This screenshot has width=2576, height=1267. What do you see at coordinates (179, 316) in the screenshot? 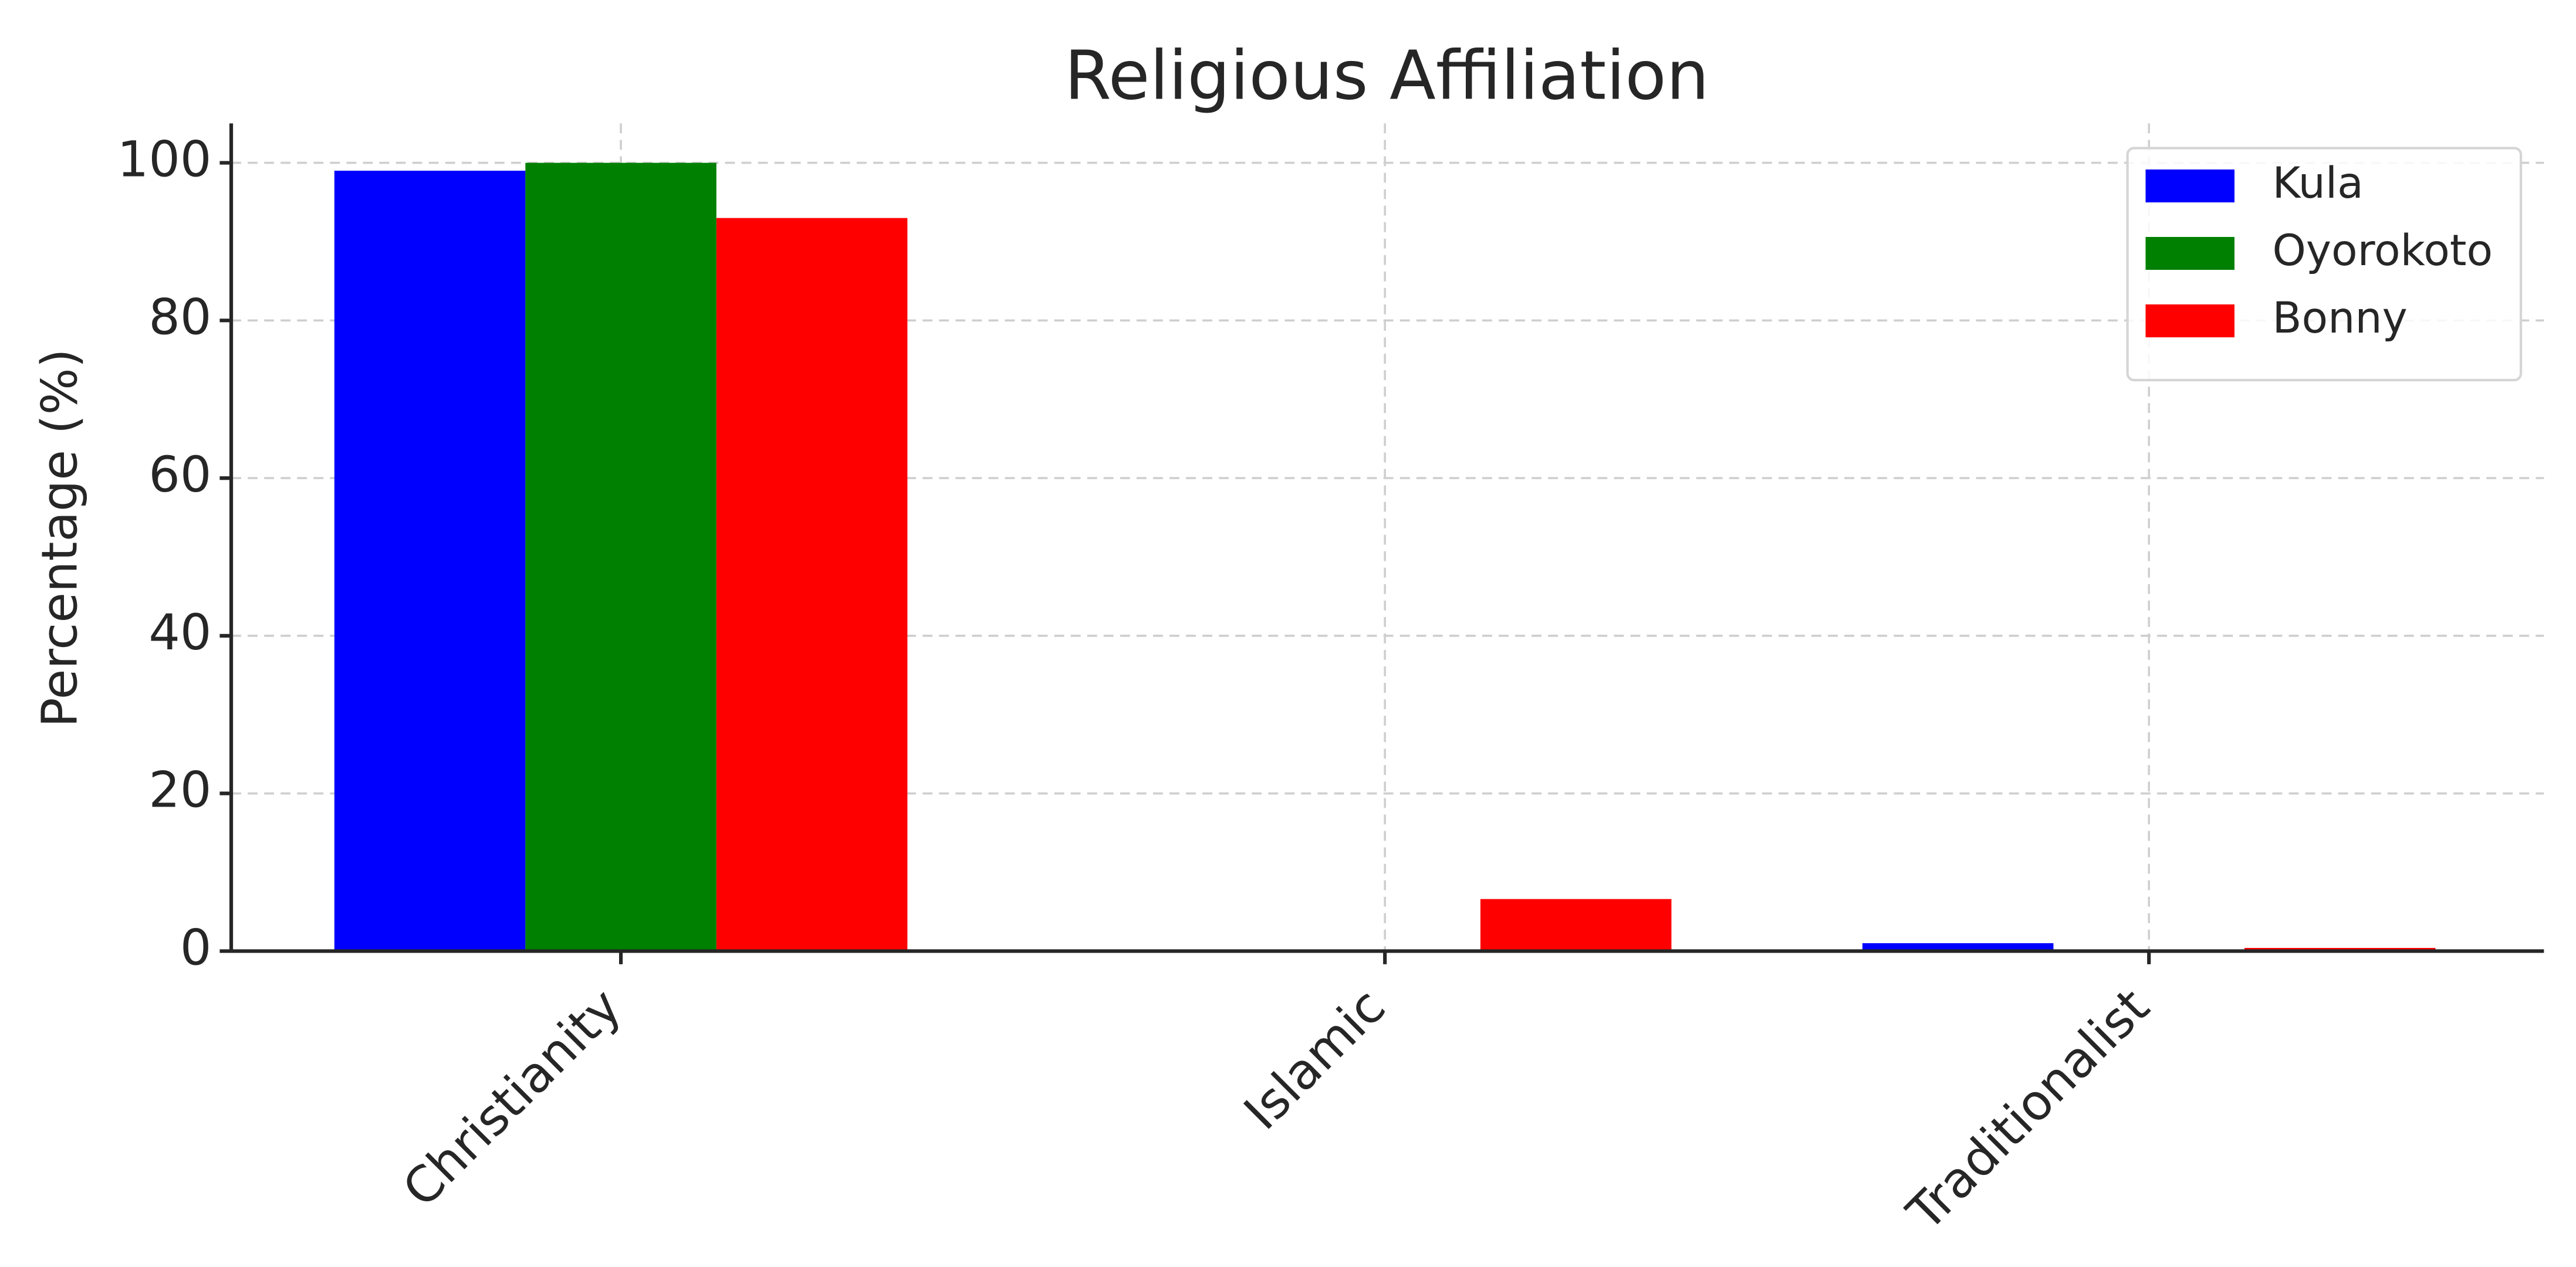
I see `y-tick-label: 80` at bounding box center [179, 316].